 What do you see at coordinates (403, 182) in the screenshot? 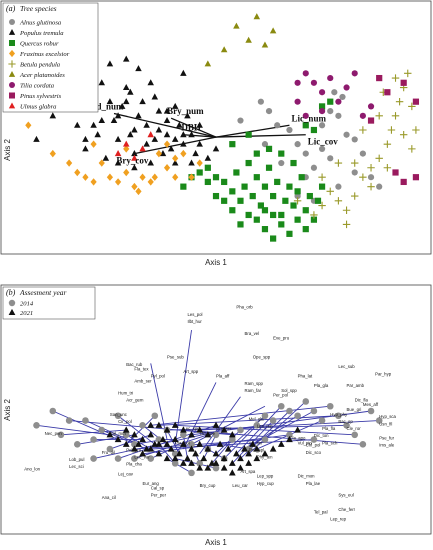
I see `point-pinus-sylvestris` at bounding box center [403, 182].